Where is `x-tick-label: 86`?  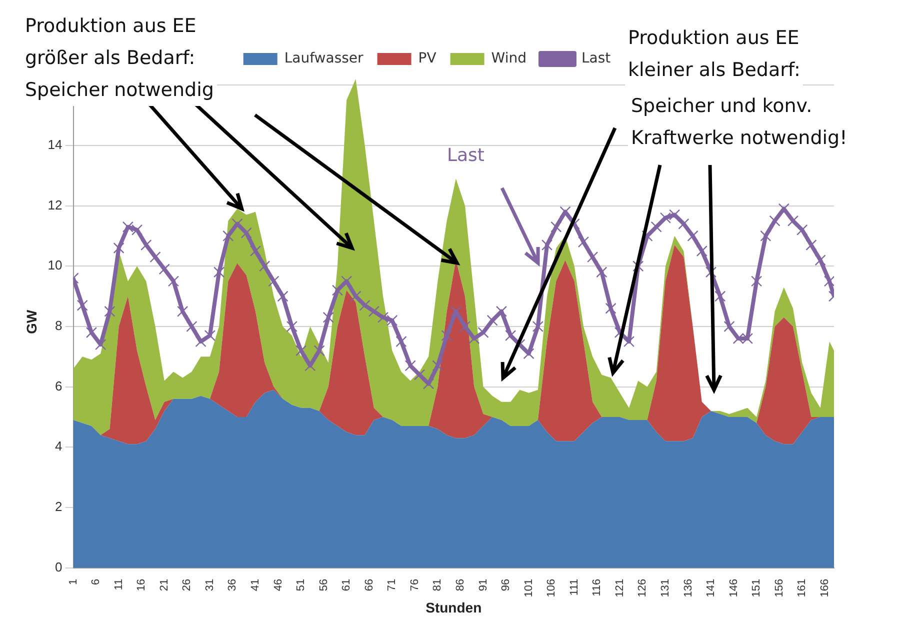 x-tick-label: 86 is located at coordinates (460, 585).